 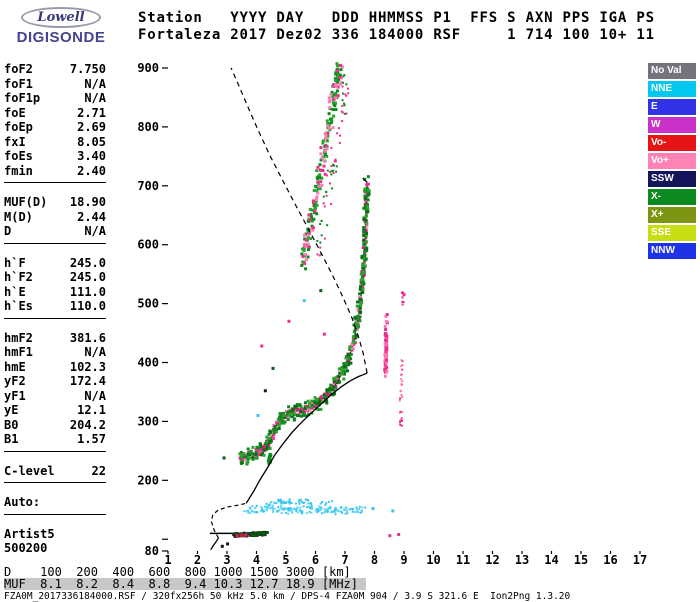 I want to click on echo-cluster-second-hop-pink, so click(x=322, y=164).